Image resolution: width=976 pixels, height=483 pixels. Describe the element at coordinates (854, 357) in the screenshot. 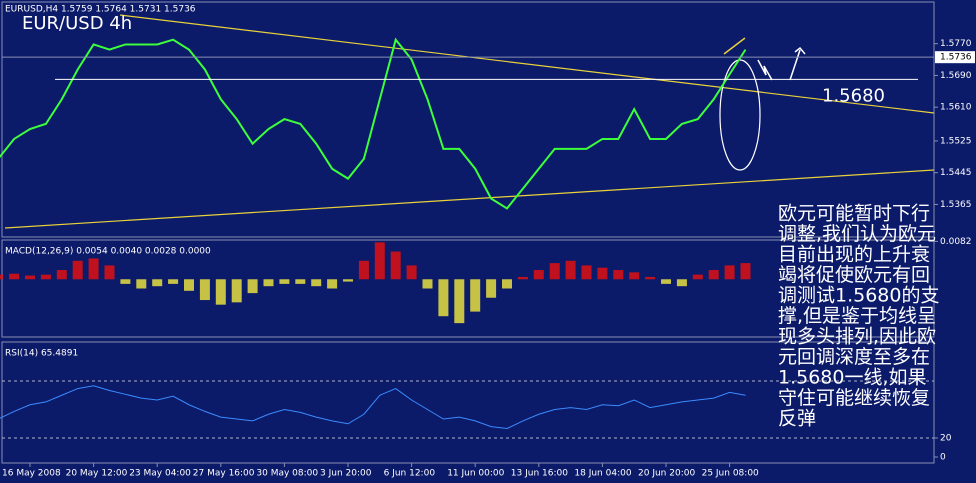

I see `note-line: 元回调深度至多在` at that location.